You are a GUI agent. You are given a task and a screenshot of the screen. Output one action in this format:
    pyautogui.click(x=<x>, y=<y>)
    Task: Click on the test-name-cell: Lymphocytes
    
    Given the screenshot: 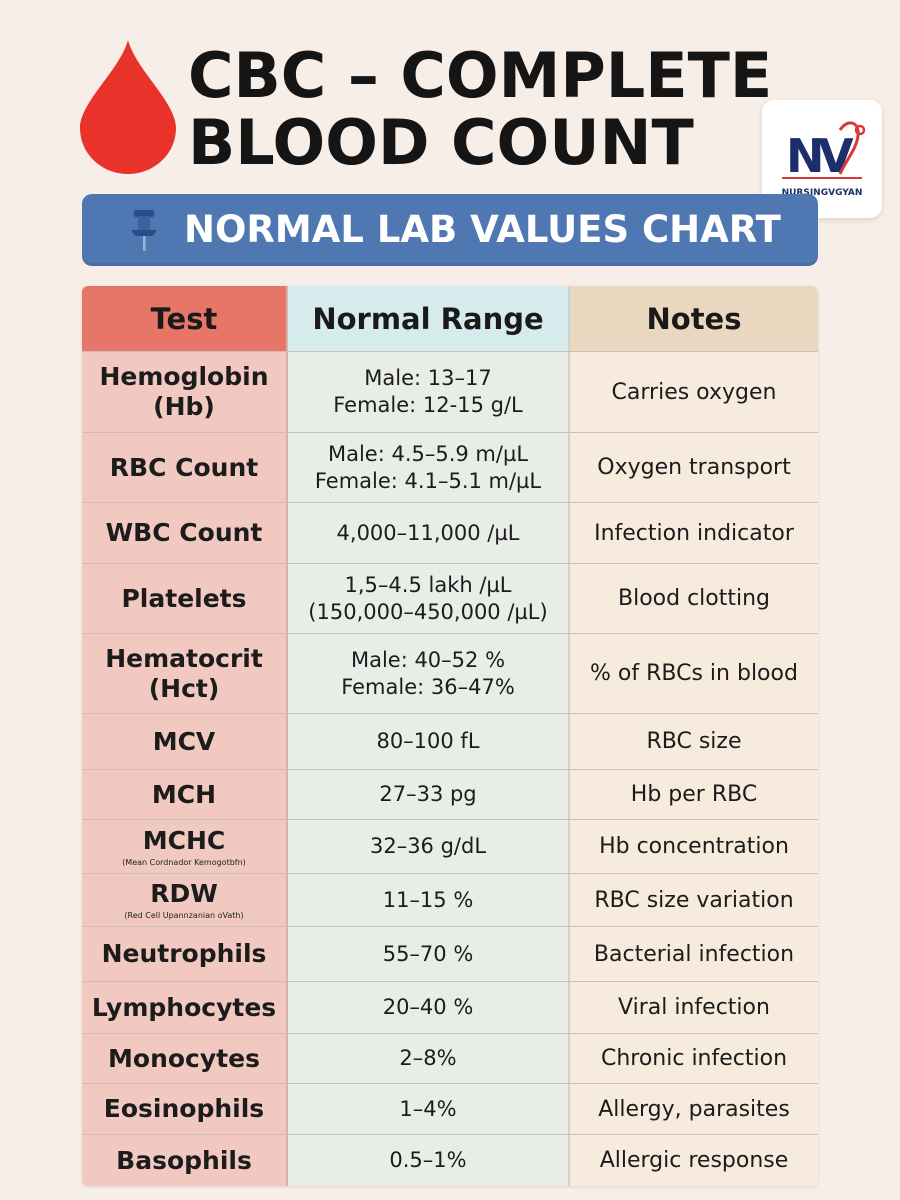 What is the action you would take?
    pyautogui.click(x=185, y=1007)
    